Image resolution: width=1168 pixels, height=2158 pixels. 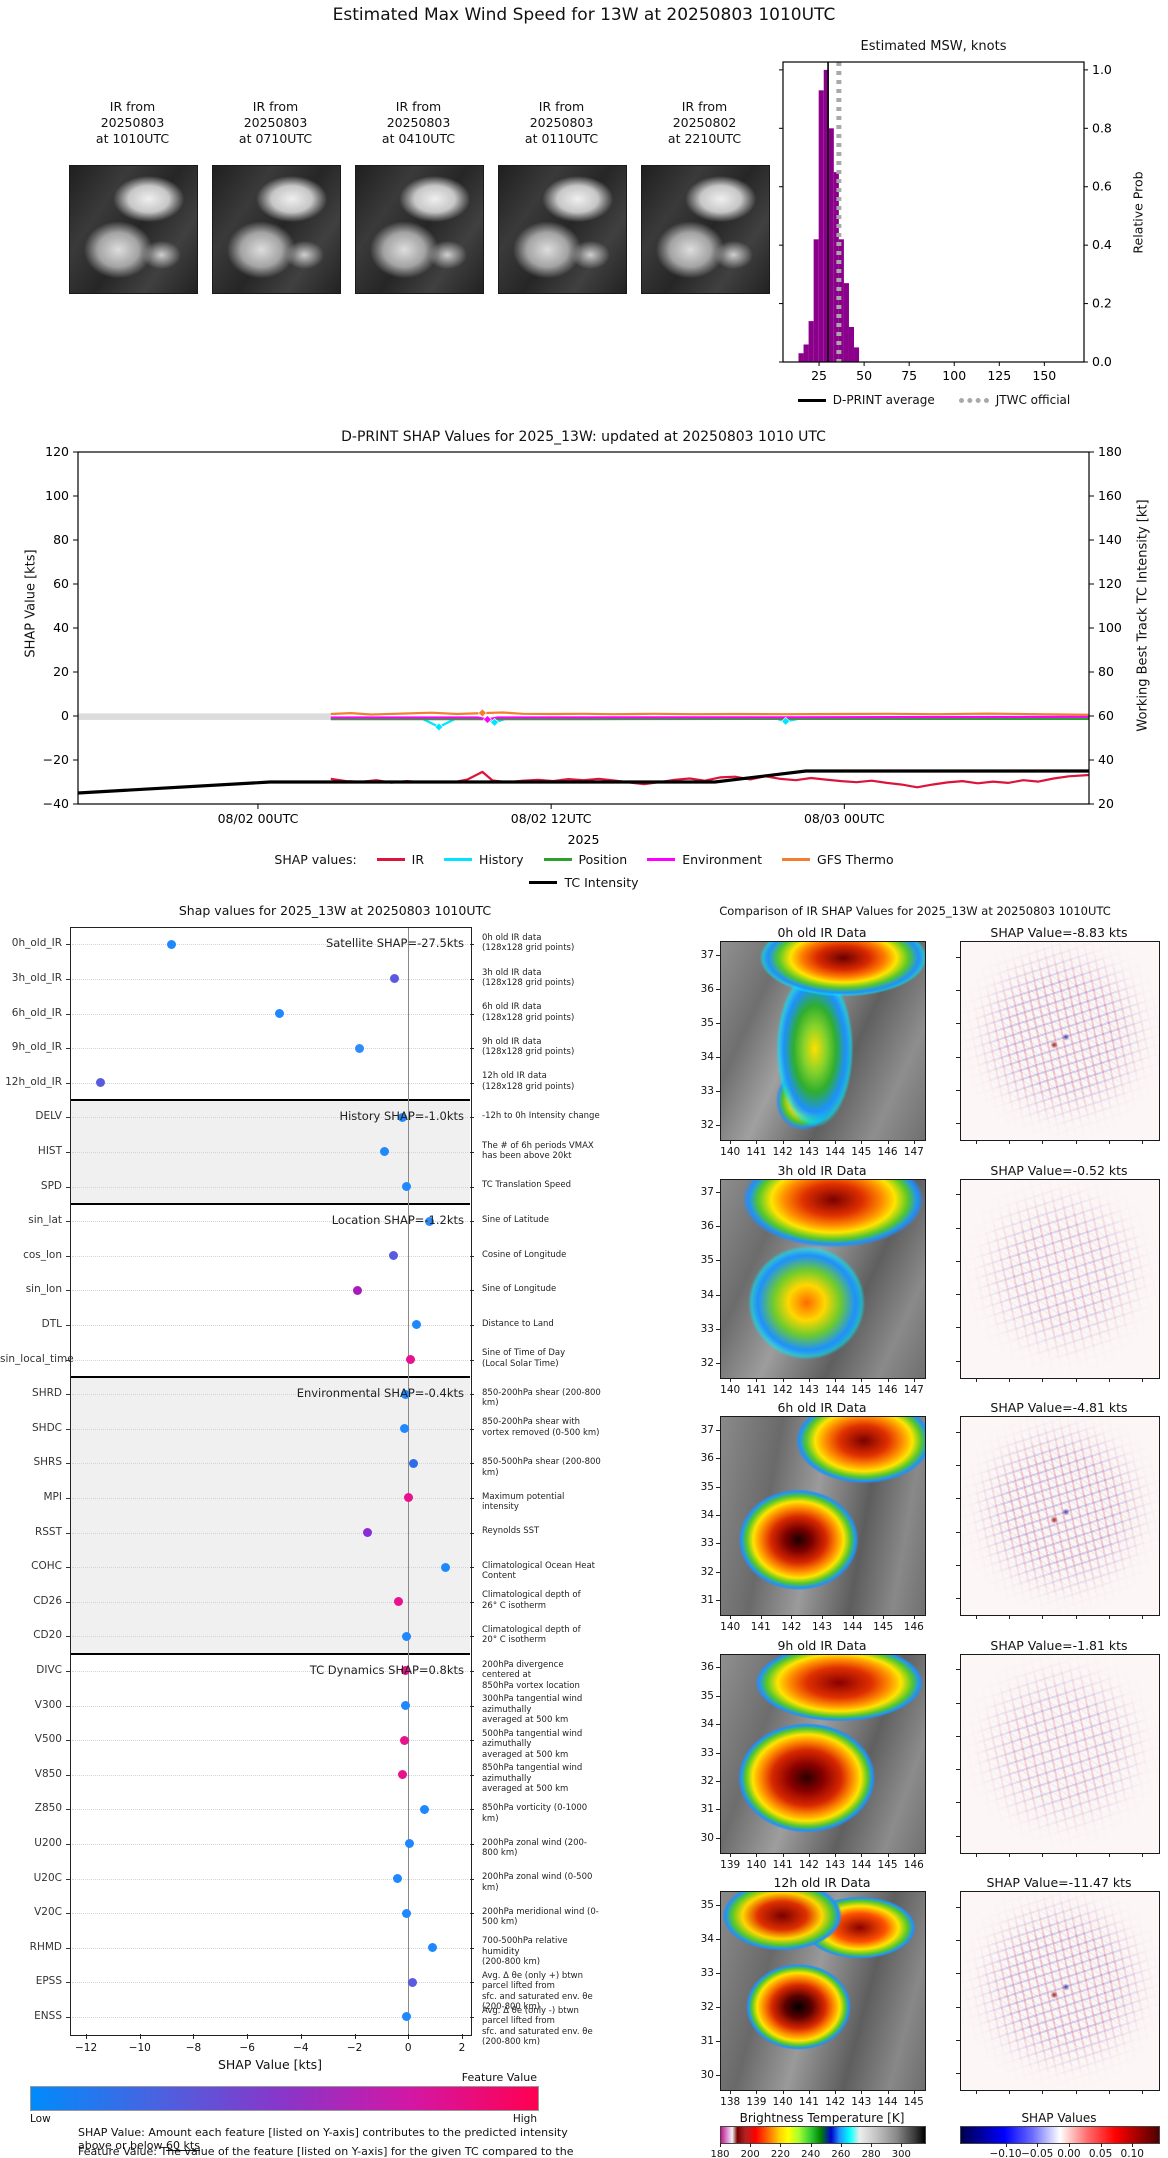 I want to click on x-tick-label: −12, so click(x=86, y=2048).